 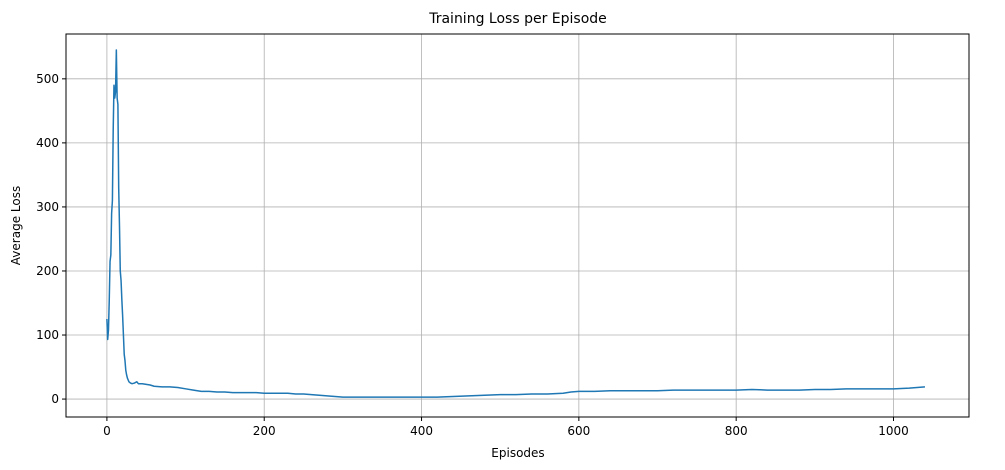 What do you see at coordinates (51, 239) in the screenshot?
I see `y-axis-ticks: 0 100 200 300 400 500` at bounding box center [51, 239].